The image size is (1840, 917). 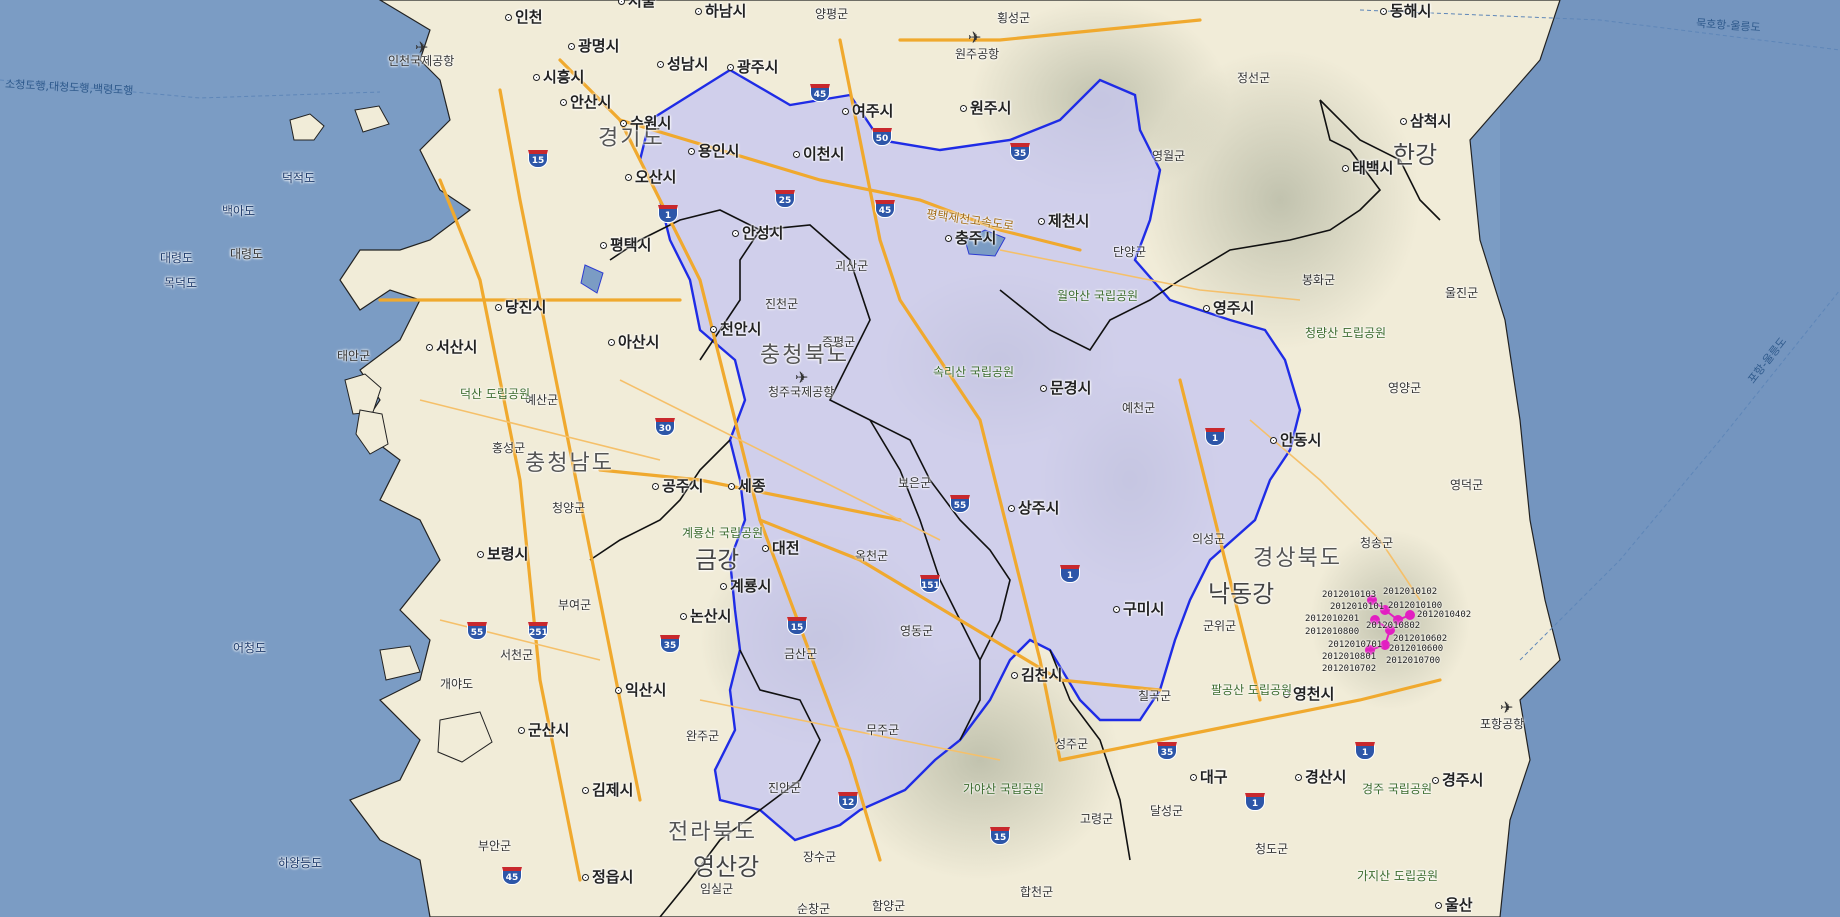 I want to click on park-label: 청량산 도립공원, so click(x=1346, y=333).